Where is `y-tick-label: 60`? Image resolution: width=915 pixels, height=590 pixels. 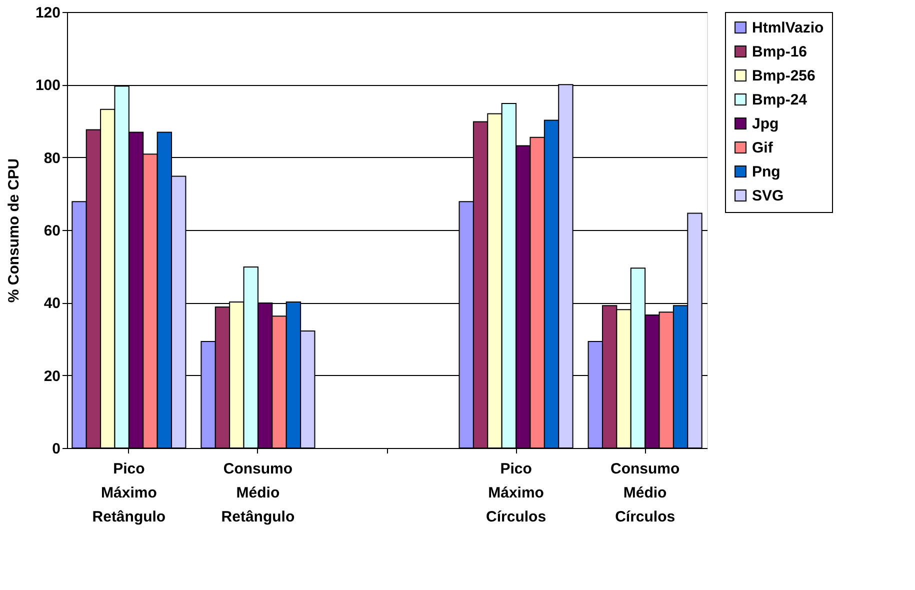
y-tick-label: 60 is located at coordinates (52, 231).